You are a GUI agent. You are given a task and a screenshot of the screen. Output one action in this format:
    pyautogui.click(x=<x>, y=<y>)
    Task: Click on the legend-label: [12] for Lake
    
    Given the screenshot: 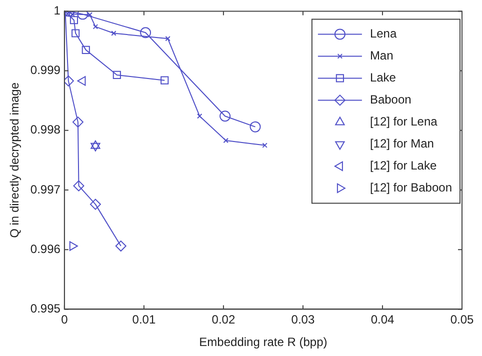 What is the action you would take?
    pyautogui.click(x=403, y=165)
    